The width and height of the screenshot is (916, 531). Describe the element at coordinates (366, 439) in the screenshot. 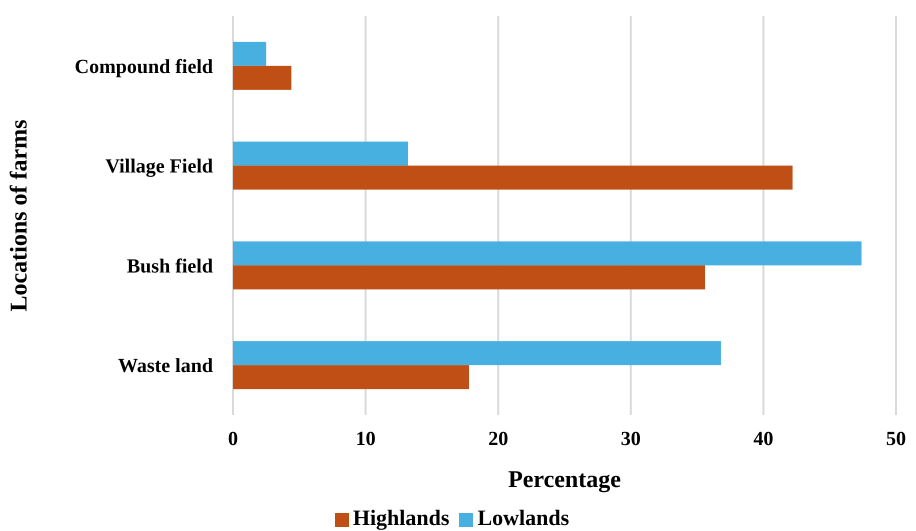

I see `x-tick-label: 10` at that location.